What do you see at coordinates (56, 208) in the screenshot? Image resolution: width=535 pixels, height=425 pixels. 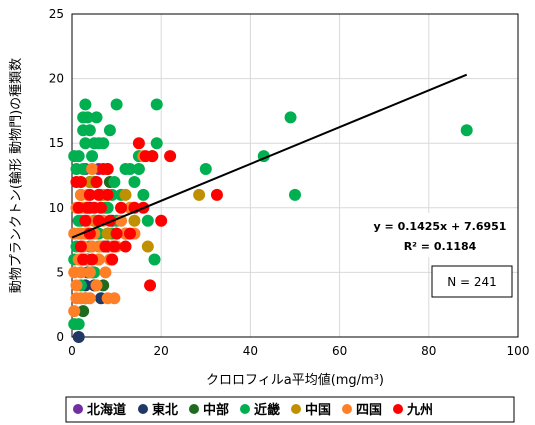 I see `y-tick-label: 10` at bounding box center [56, 208].